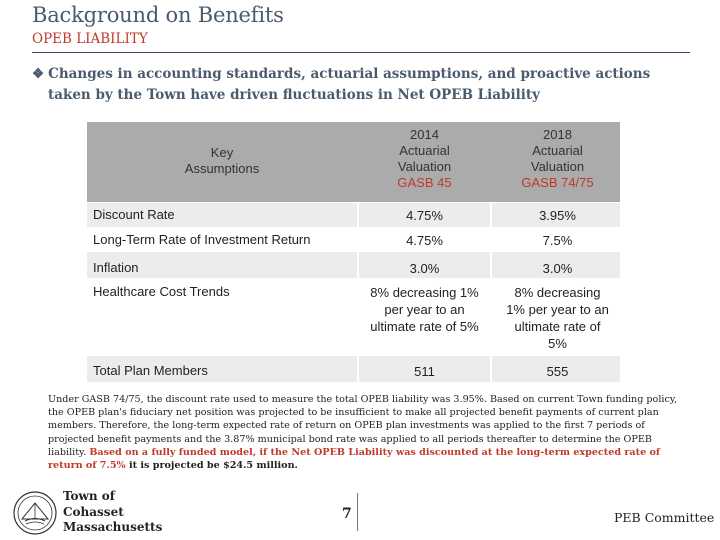 The width and height of the screenshot is (720, 540). What do you see at coordinates (35, 513) in the screenshot?
I see `town-seal-icon` at bounding box center [35, 513].